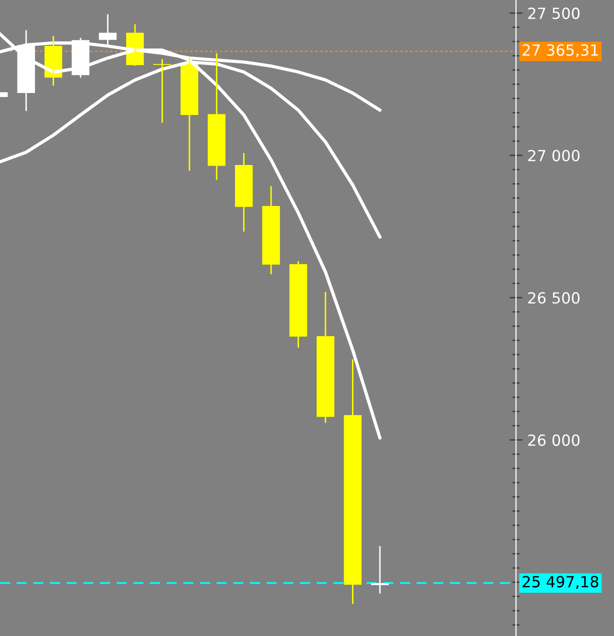 Image resolution: width=614 pixels, height=636 pixels. What do you see at coordinates (554, 14) in the screenshot?
I see `y-tick-label: 27 500` at bounding box center [554, 14].